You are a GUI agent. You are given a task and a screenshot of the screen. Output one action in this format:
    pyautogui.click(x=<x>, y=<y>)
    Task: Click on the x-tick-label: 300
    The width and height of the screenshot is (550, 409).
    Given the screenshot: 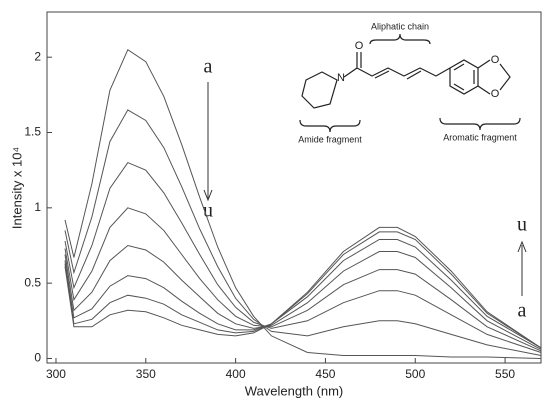 What is the action you would take?
    pyautogui.click(x=56, y=374)
    